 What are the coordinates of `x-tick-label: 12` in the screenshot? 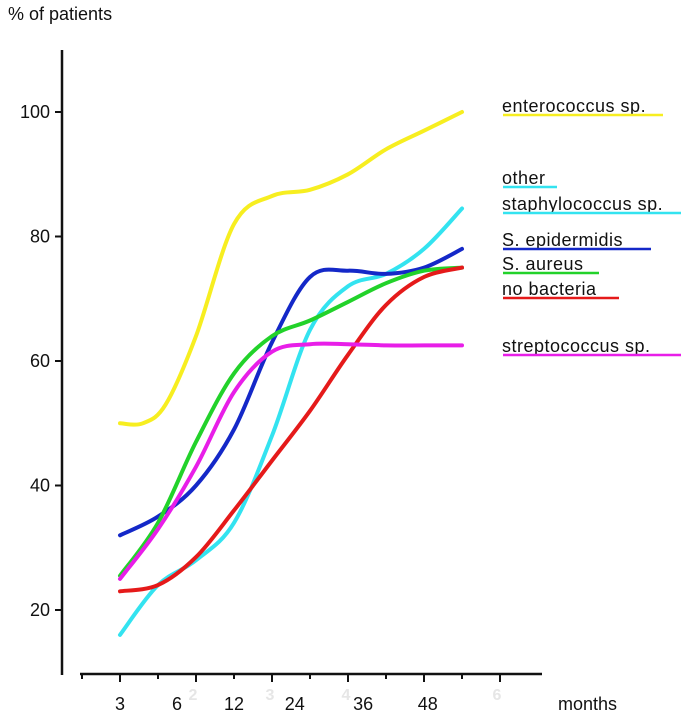 It's located at (234, 704).